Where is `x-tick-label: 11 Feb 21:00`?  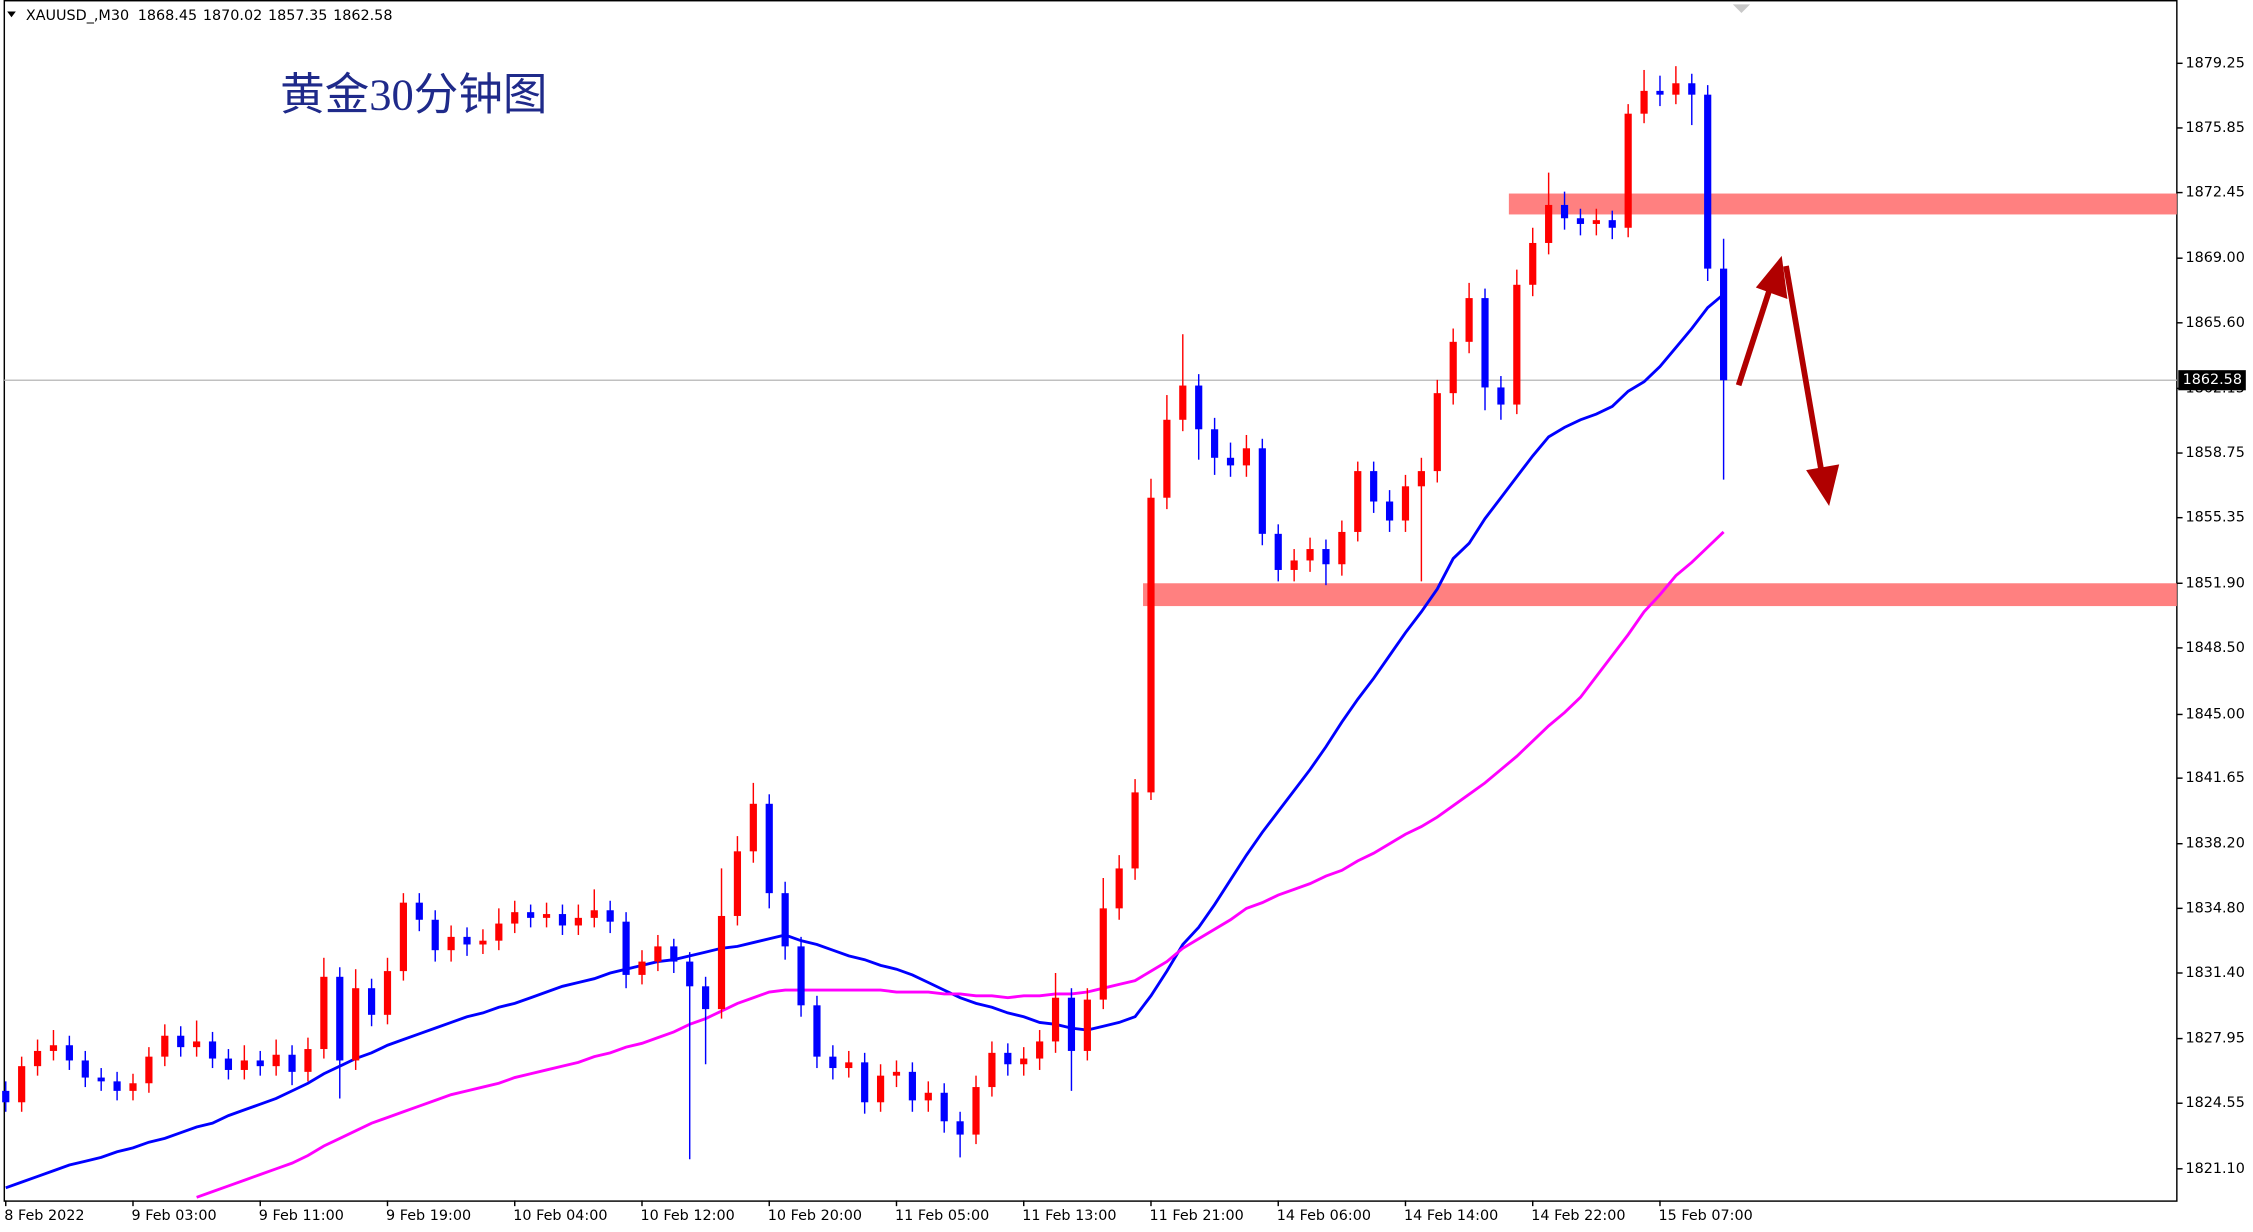 x-tick-label: 11 Feb 21:00 is located at coordinates (1197, 1216).